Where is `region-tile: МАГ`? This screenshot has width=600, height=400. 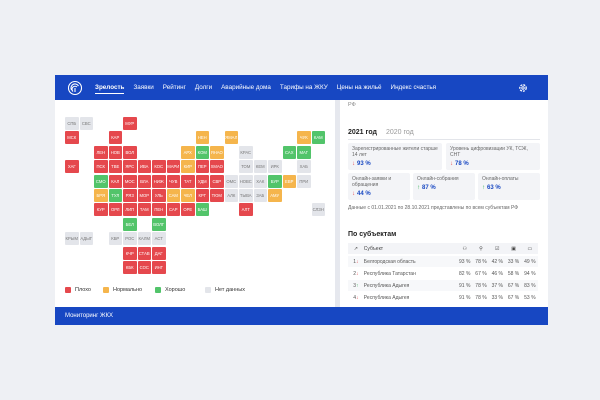
region-tile: МАГ is located at coordinates (304, 152).